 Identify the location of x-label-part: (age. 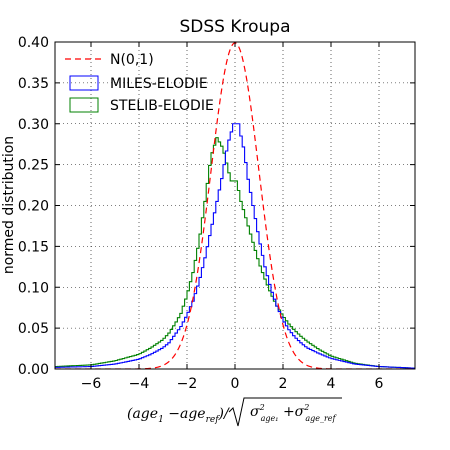
(142, 414).